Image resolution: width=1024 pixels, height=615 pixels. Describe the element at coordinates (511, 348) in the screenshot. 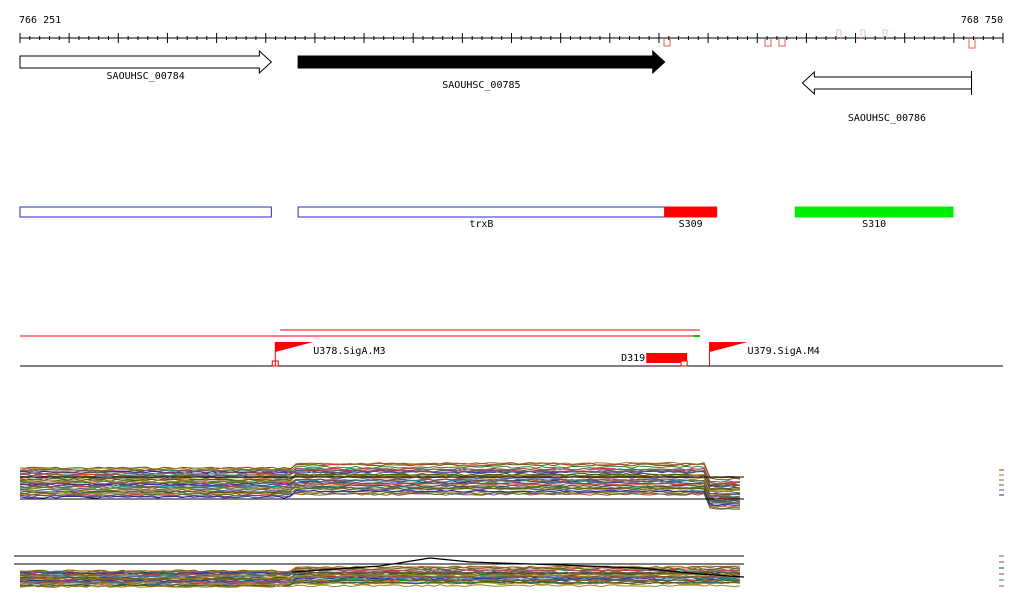

I see `regulatory-track: U378.SigA.M3 U379.SigA.M4 D319` at that location.